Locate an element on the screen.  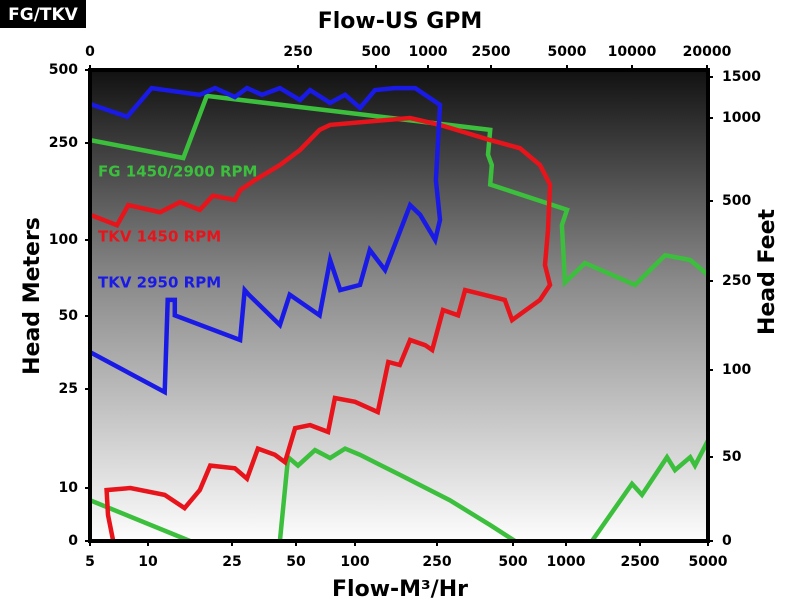
x2-tick-label: 1000 is located at coordinates (428, 52).